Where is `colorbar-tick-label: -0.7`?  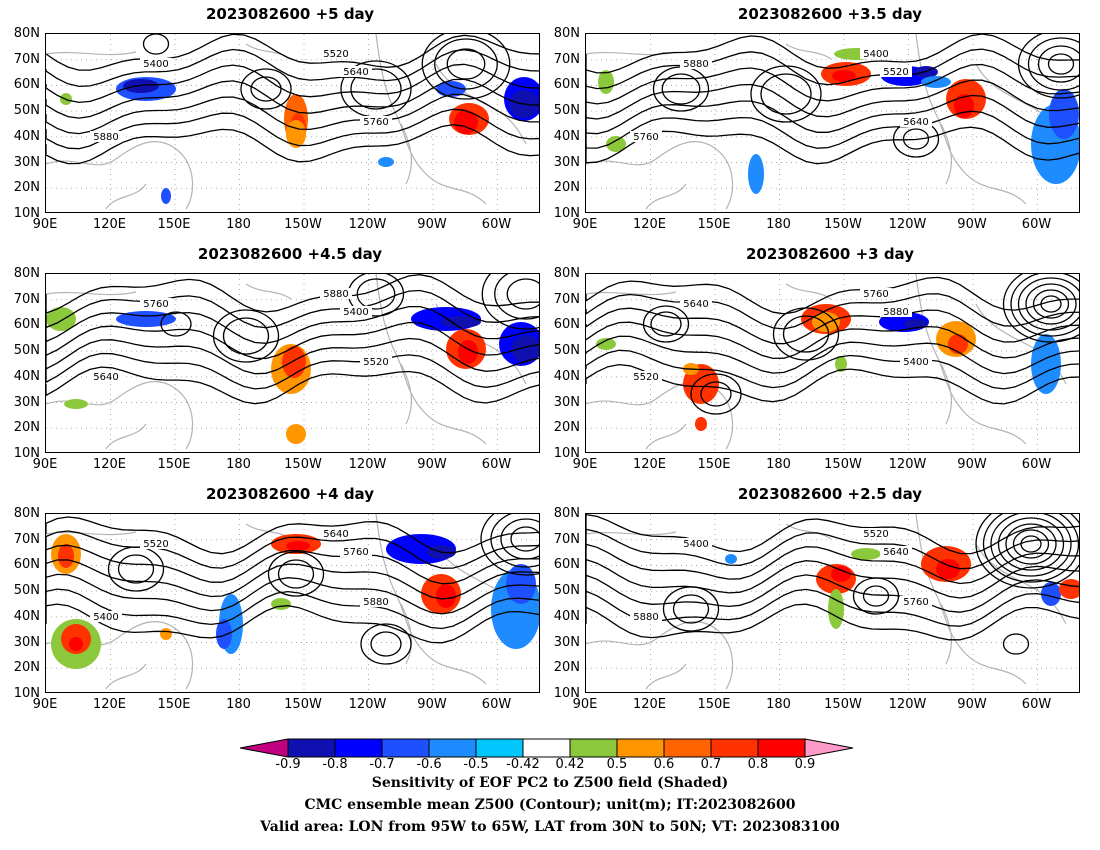 colorbar-tick-label: -0.7 is located at coordinates (382, 764).